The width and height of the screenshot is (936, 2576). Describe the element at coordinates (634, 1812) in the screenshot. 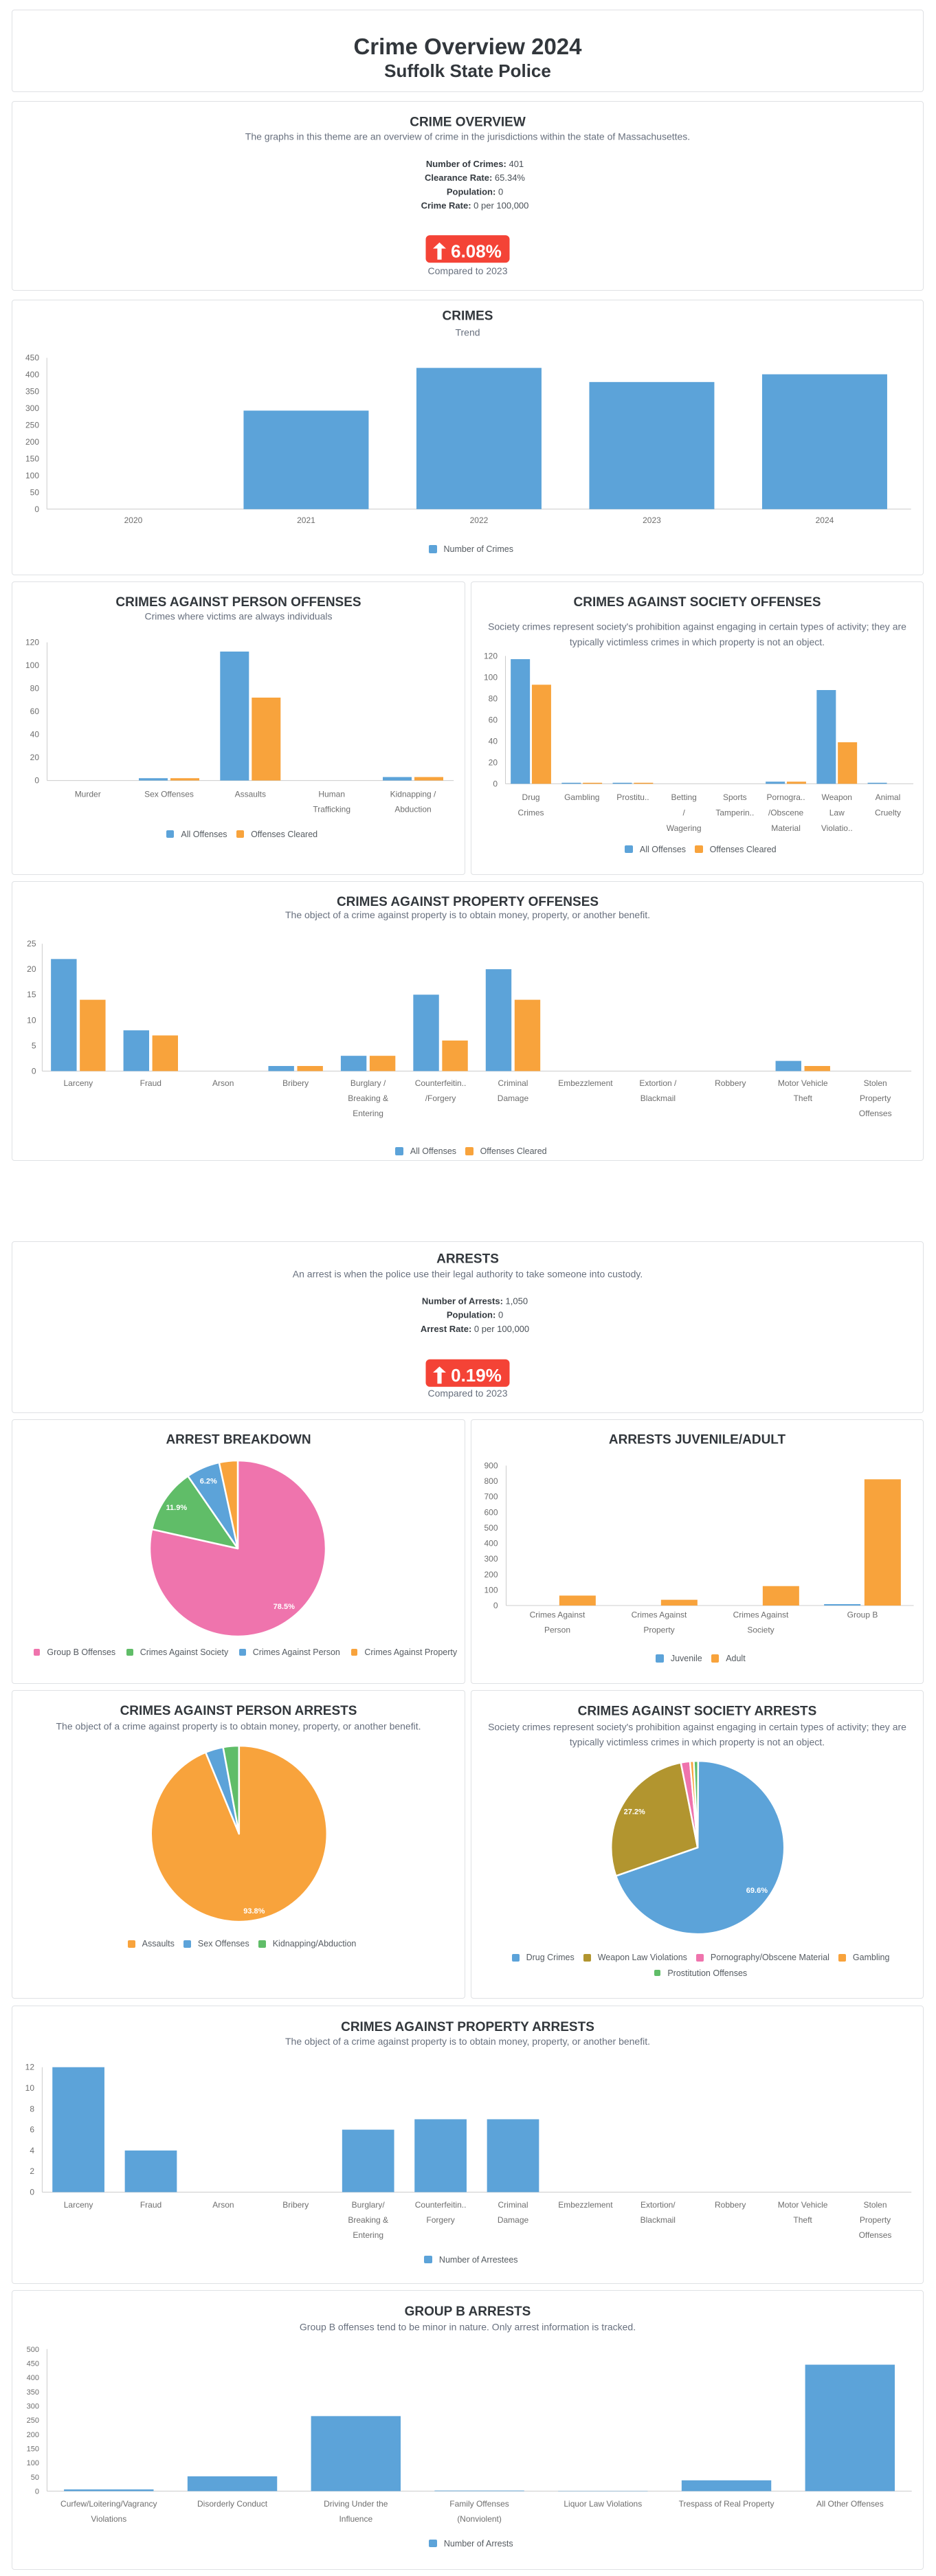

I see `svg-text: 27.2%` at that location.